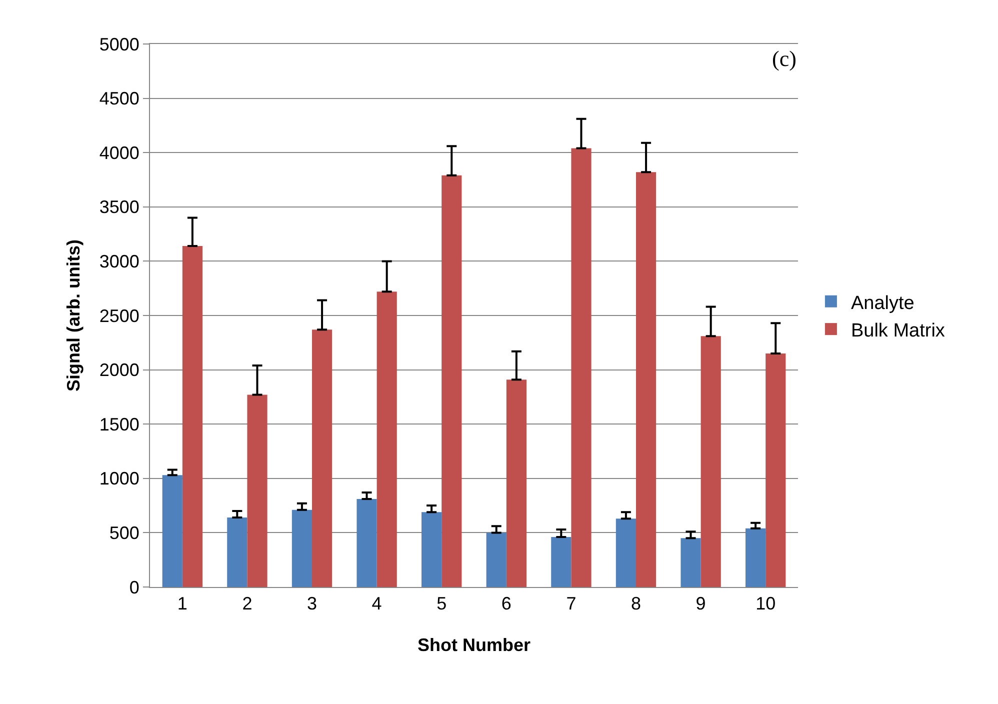 The height and width of the screenshot is (704, 998). Describe the element at coordinates (766, 604) in the screenshot. I see `x-tick-label: 10` at that location.